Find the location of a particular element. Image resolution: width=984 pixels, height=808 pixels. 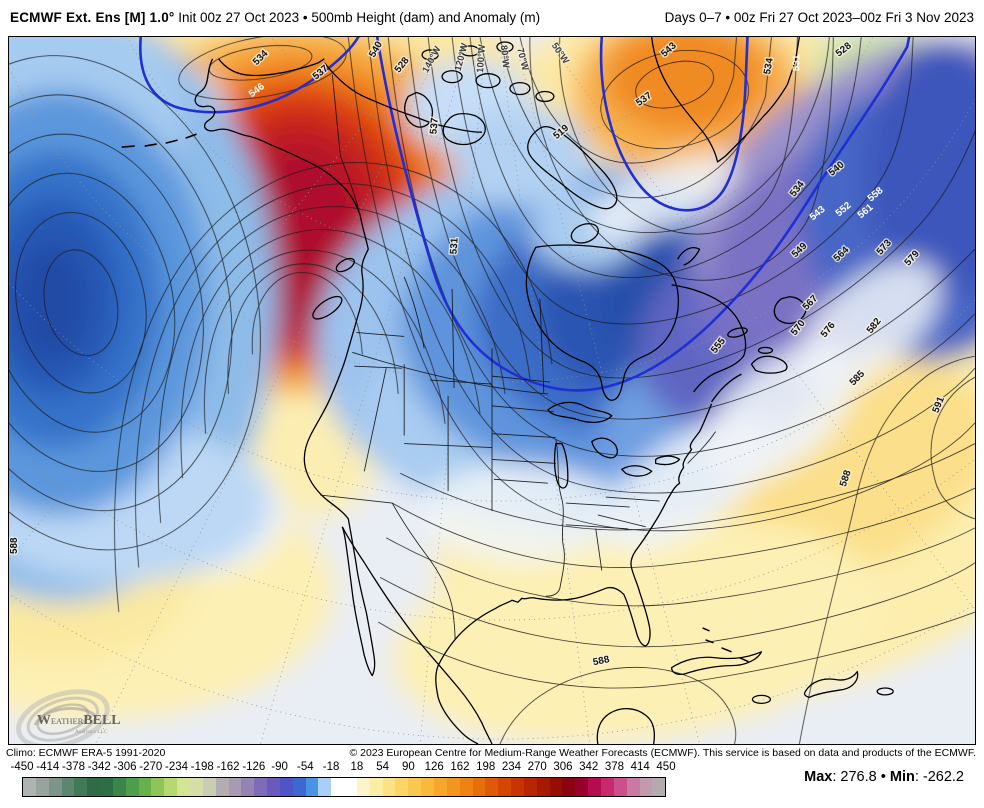

longitude-label: 80°W is located at coordinates (504, 57).